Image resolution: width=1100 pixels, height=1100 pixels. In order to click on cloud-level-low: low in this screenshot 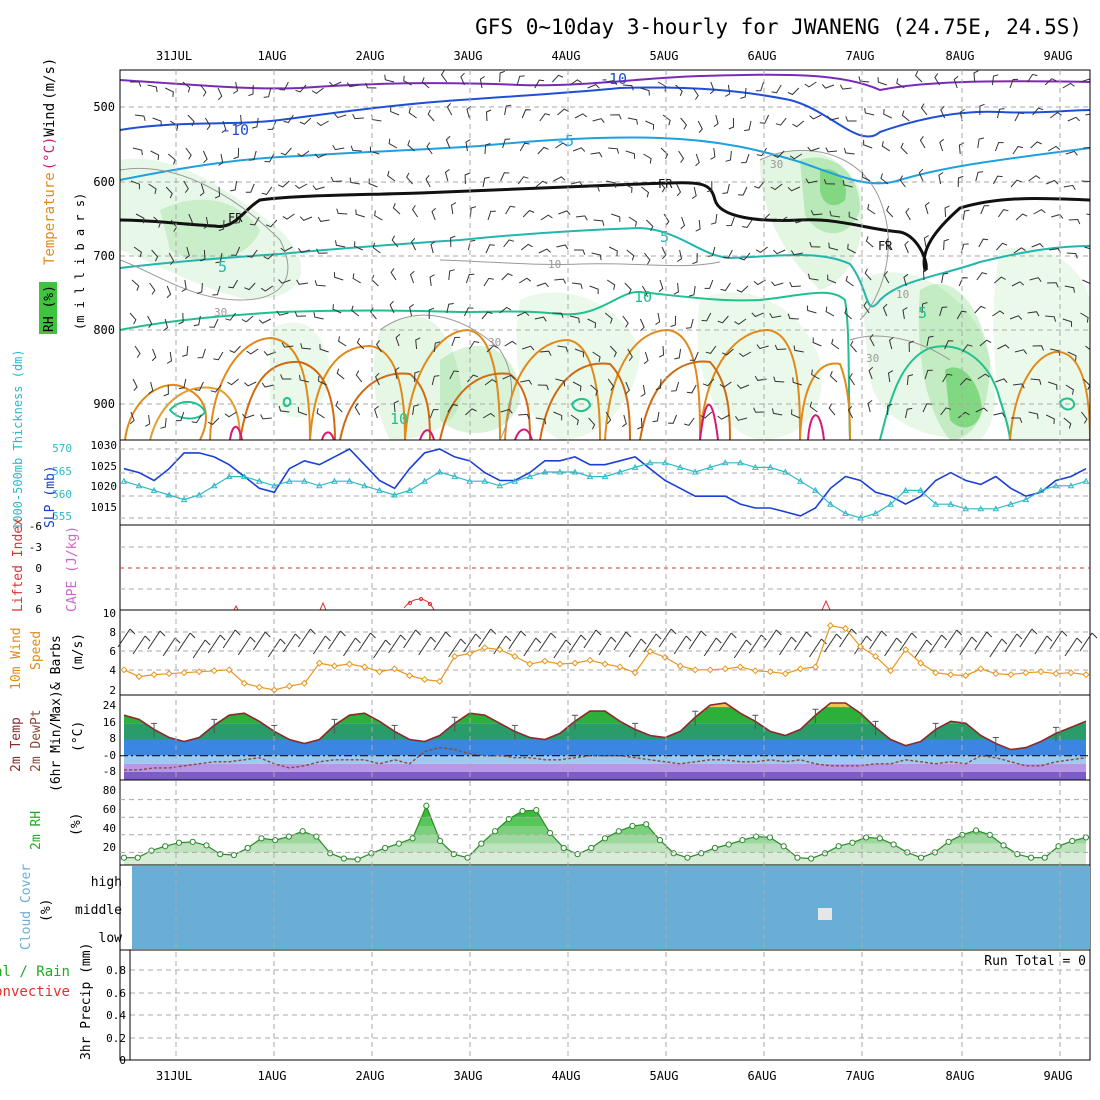, I will do `click(111, 938)`.